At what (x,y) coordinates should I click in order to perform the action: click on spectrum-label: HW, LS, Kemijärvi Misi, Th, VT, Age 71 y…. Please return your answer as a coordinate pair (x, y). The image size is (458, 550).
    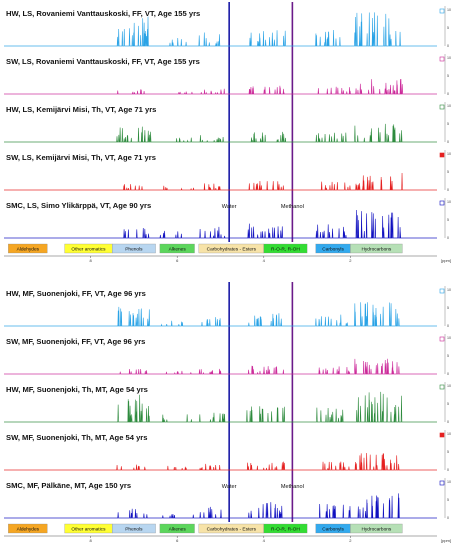
    Looking at the image, I should click on (81, 109).